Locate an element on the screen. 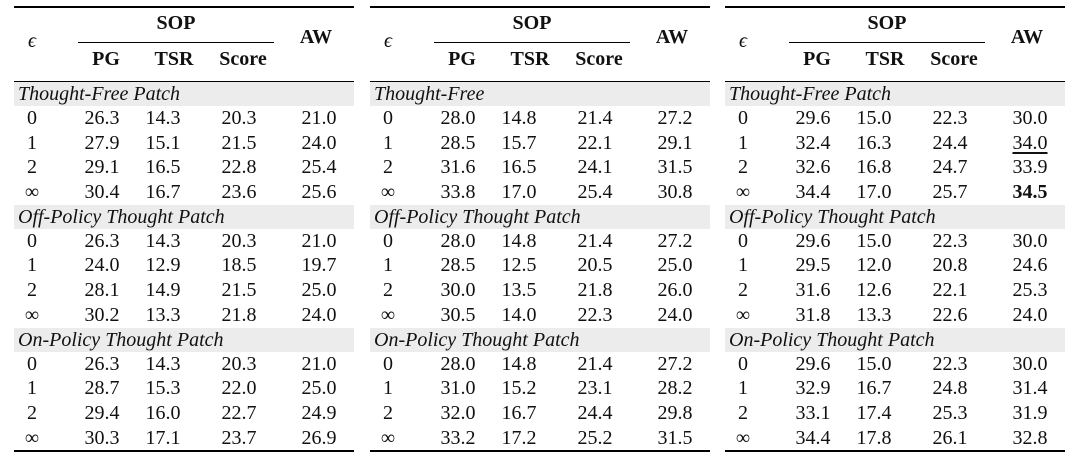 Image resolution: width=1080 pixels, height=469 pixels. tsr-cell: 15.2 is located at coordinates (519, 388).